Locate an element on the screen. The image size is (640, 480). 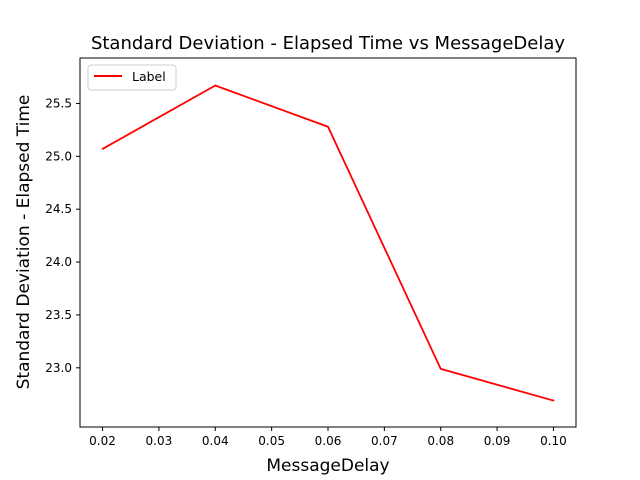
y-tick-label: 24.0 is located at coordinates (58, 262).